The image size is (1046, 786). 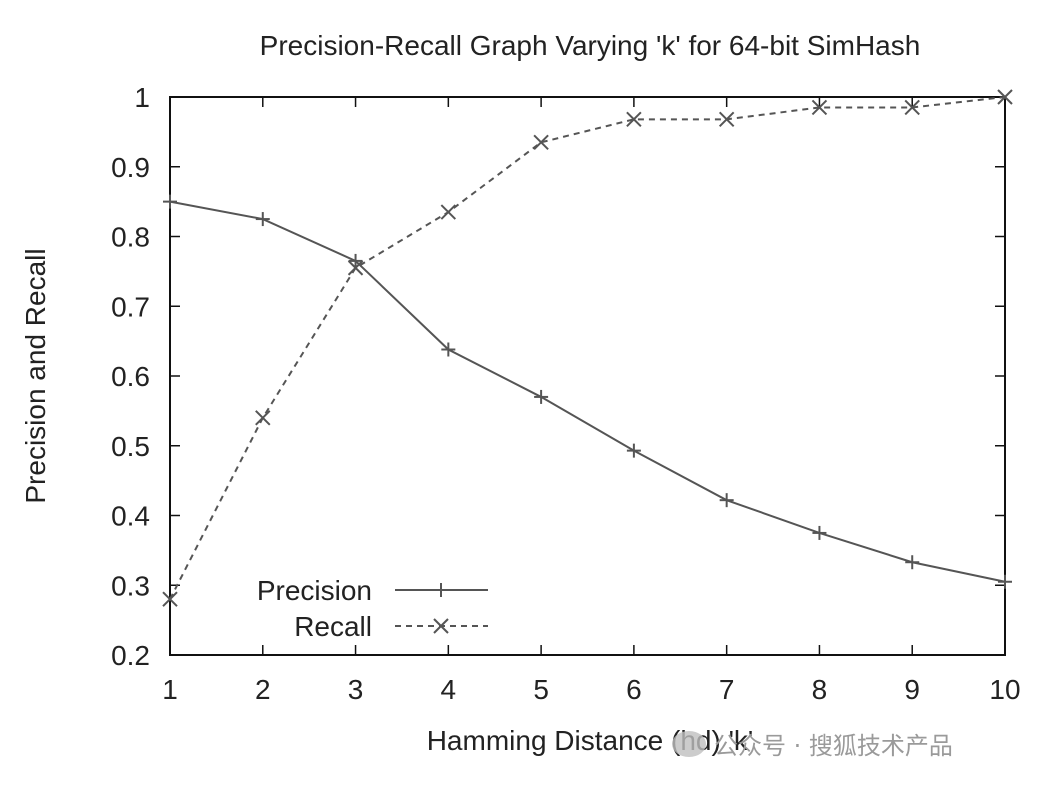 I want to click on x-tick-label: 4, so click(x=449, y=689).